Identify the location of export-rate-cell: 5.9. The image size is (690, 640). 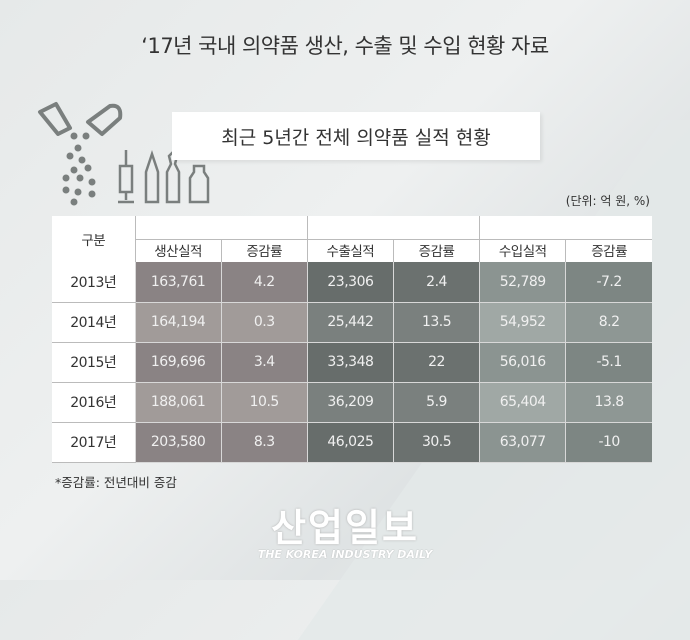
(436, 402).